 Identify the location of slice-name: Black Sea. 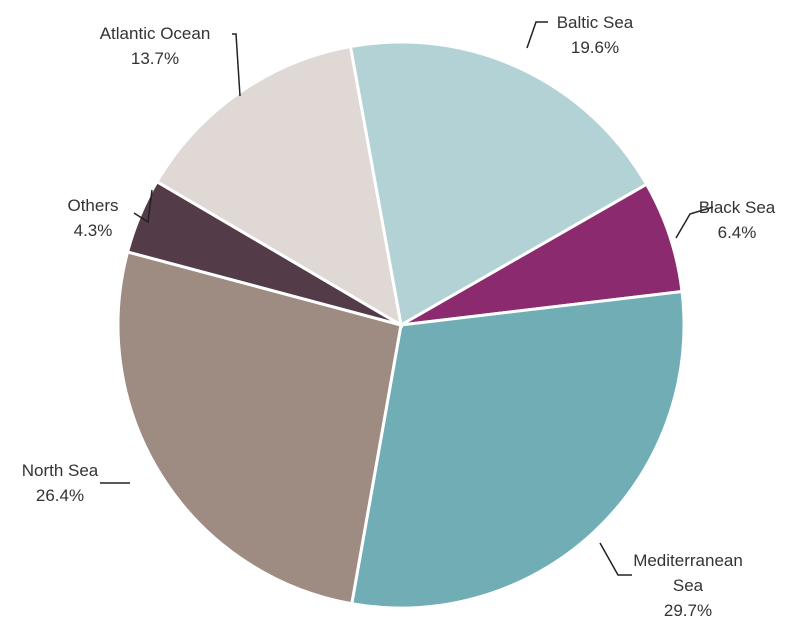
(737, 207).